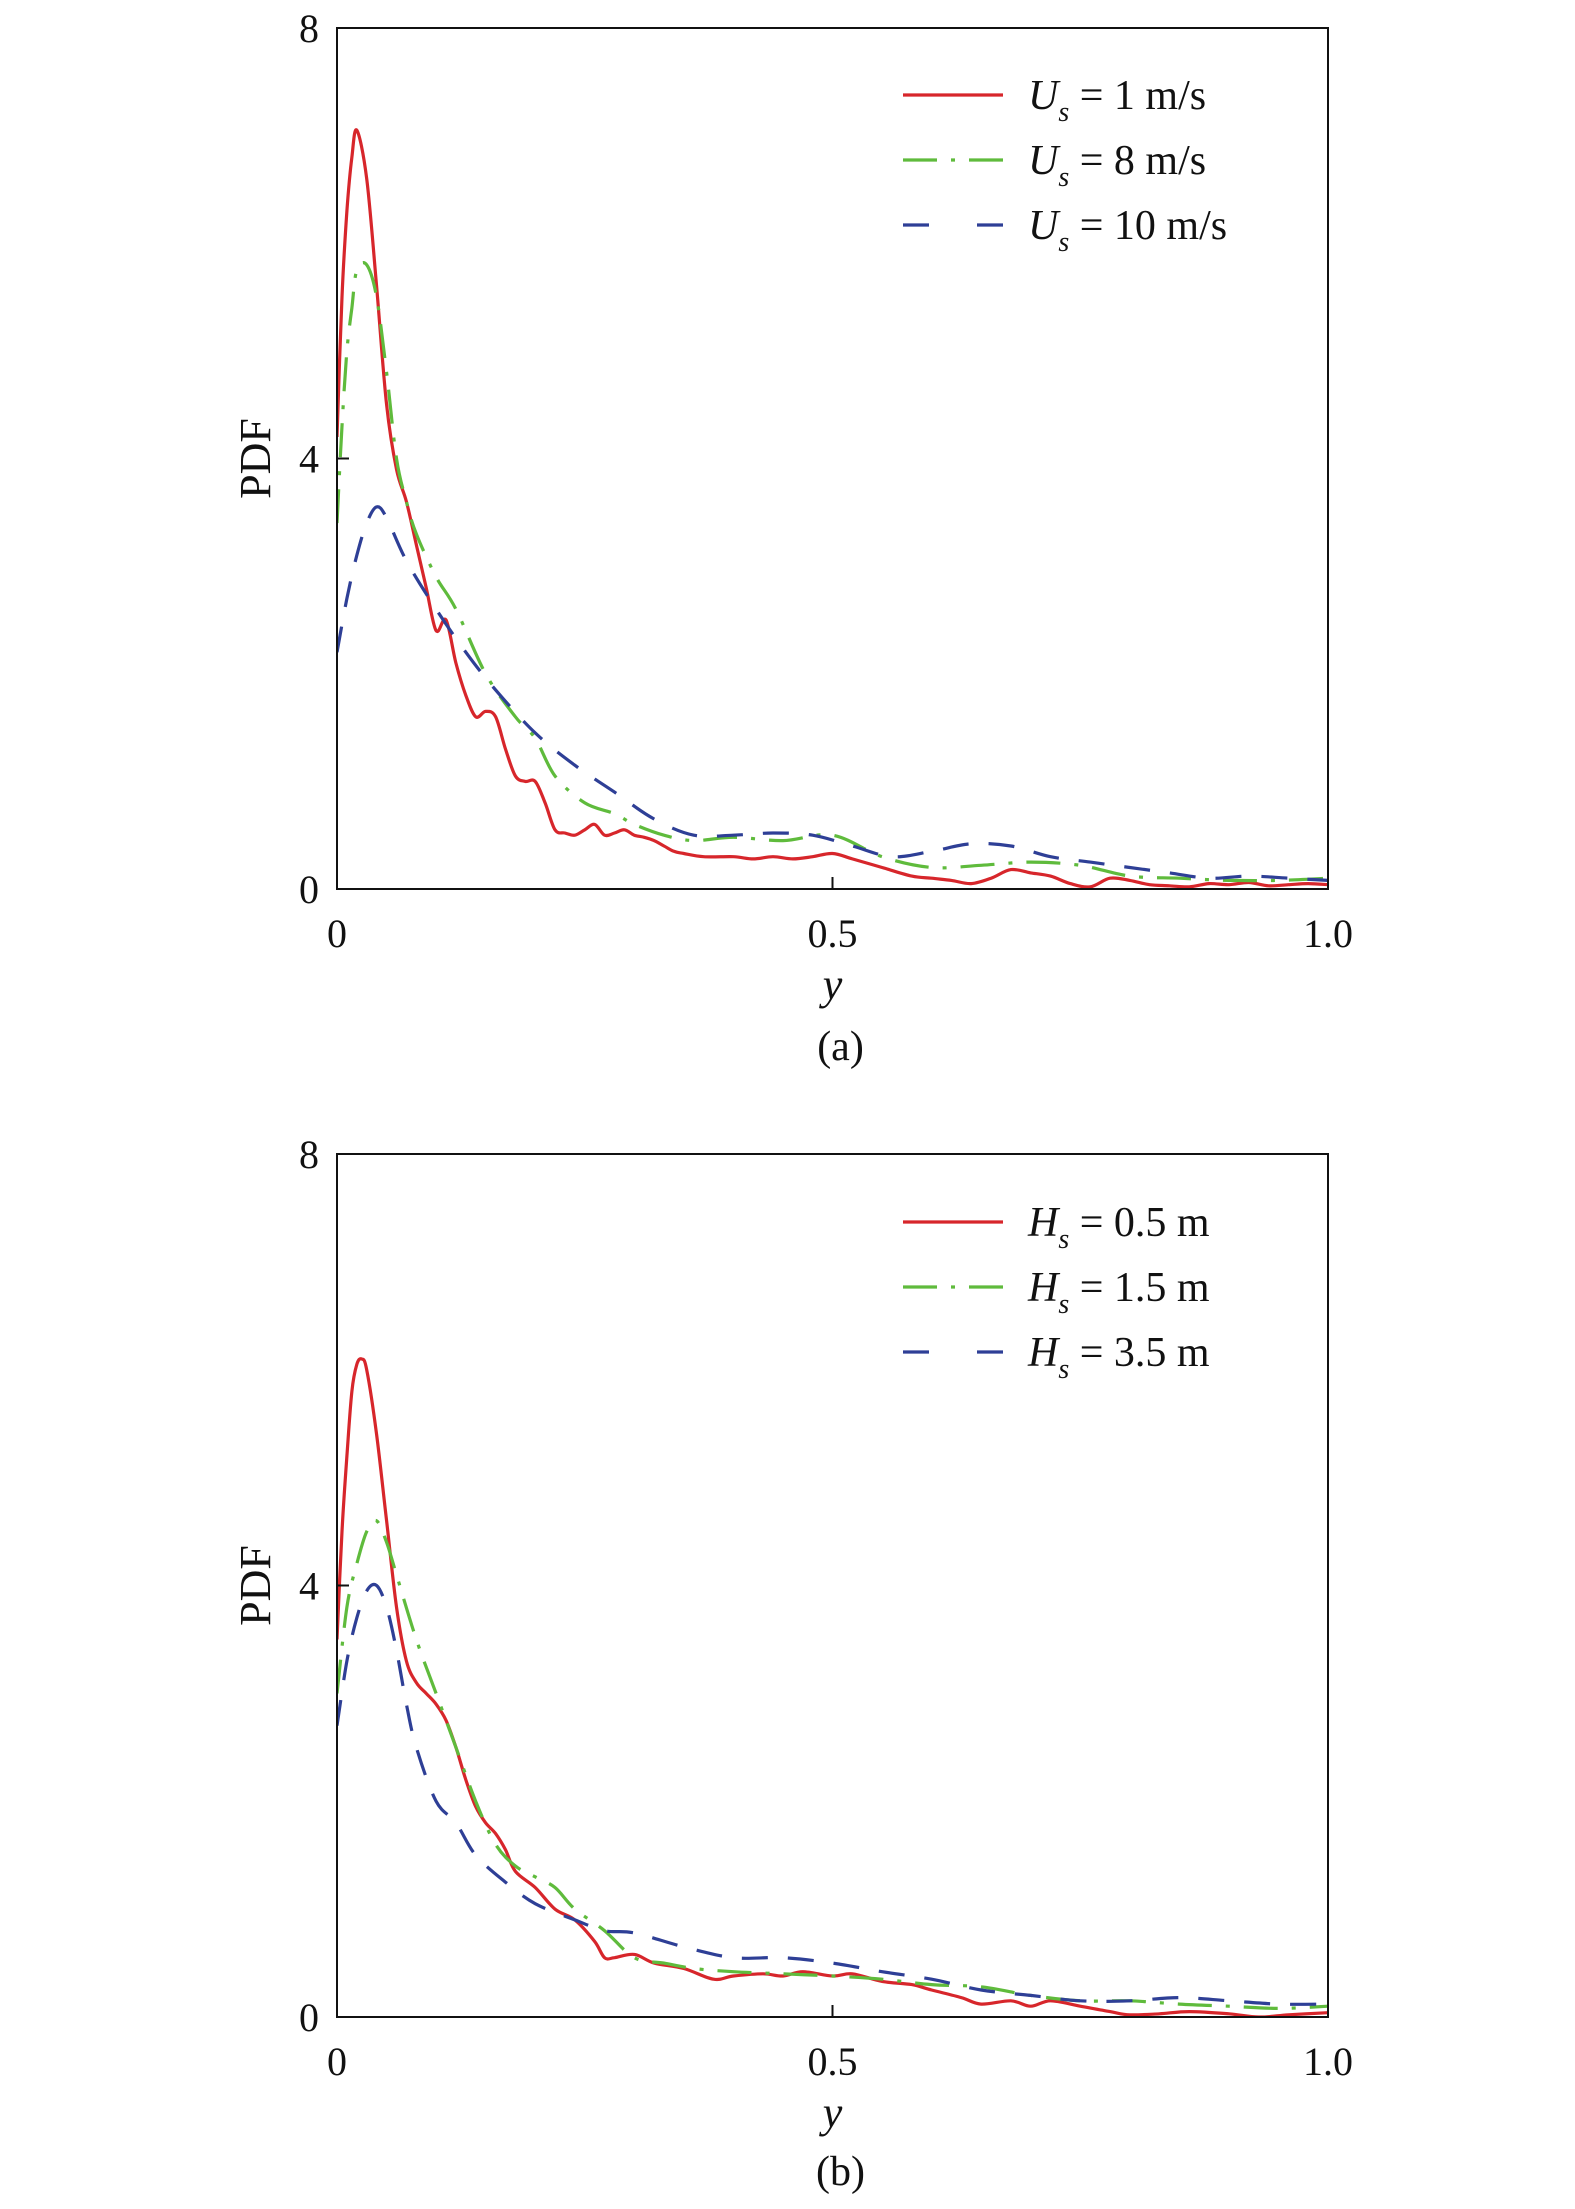  Describe the element at coordinates (1117, 100) in the screenshot. I see `legend-entry-0: Us = 1 m/s` at that location.